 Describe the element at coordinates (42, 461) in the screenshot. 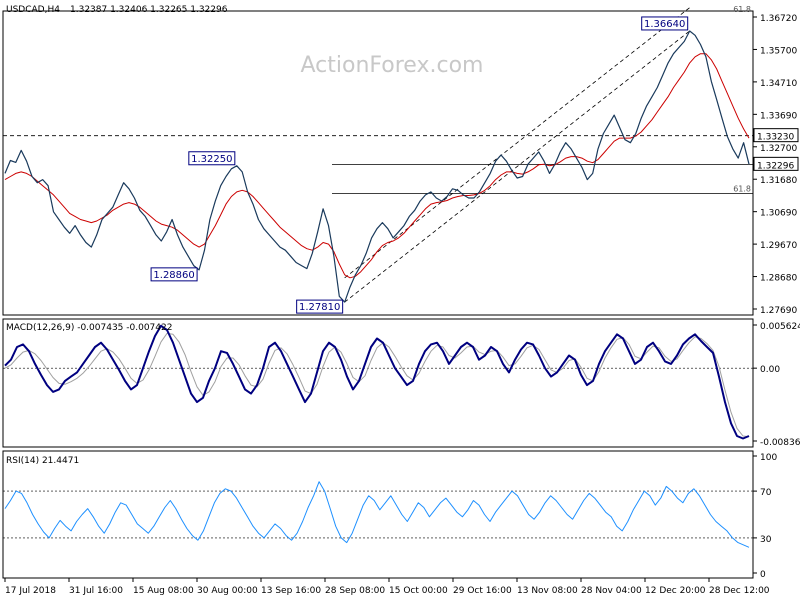

I see `rsi-title: RSI(14) 21.4471` at that location.